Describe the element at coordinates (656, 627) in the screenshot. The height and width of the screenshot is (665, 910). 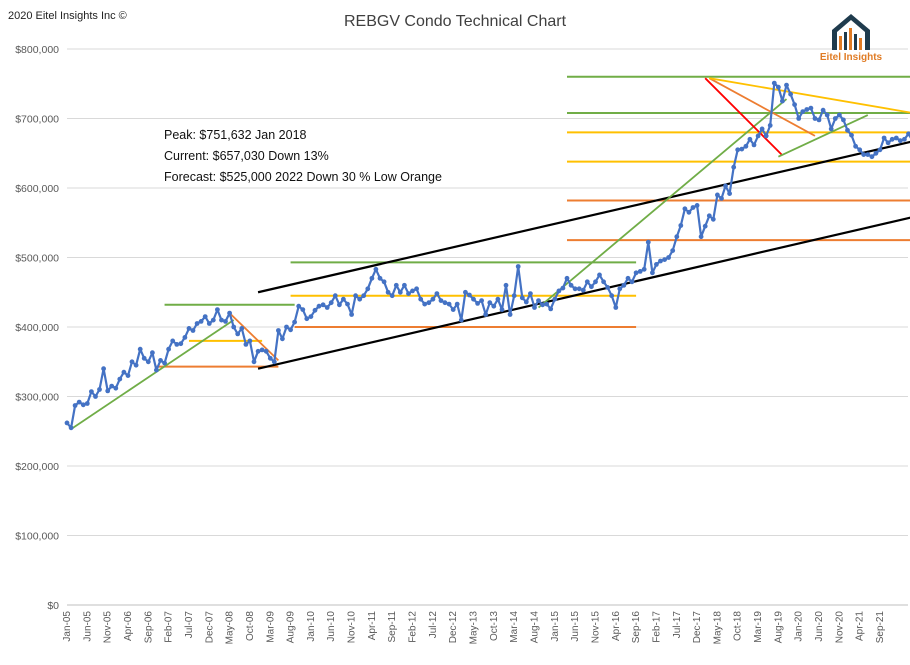
I see `x-tick-label: Feb-17` at that location.